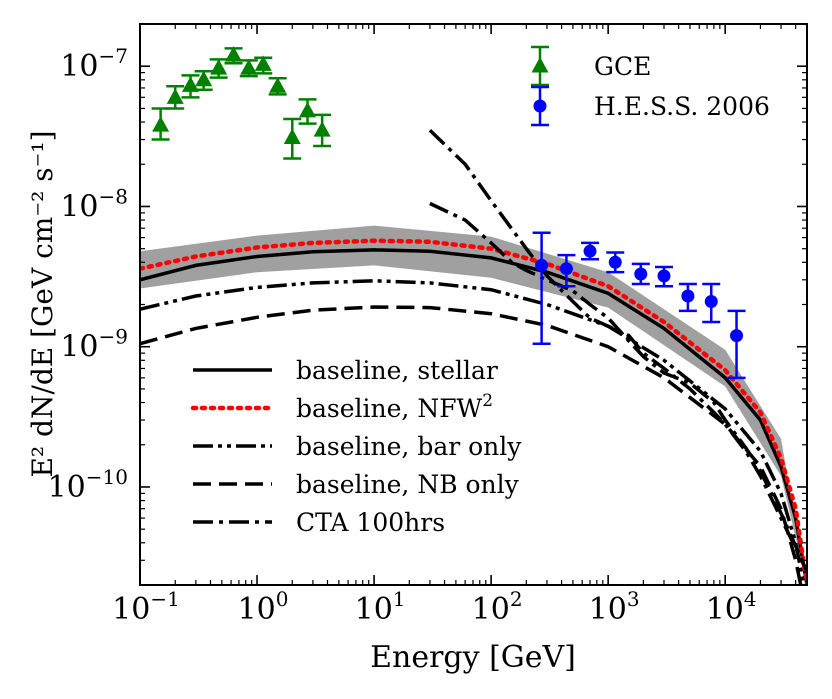  I want to click on legend-entry: baseline, NFW2, so click(341, 407).